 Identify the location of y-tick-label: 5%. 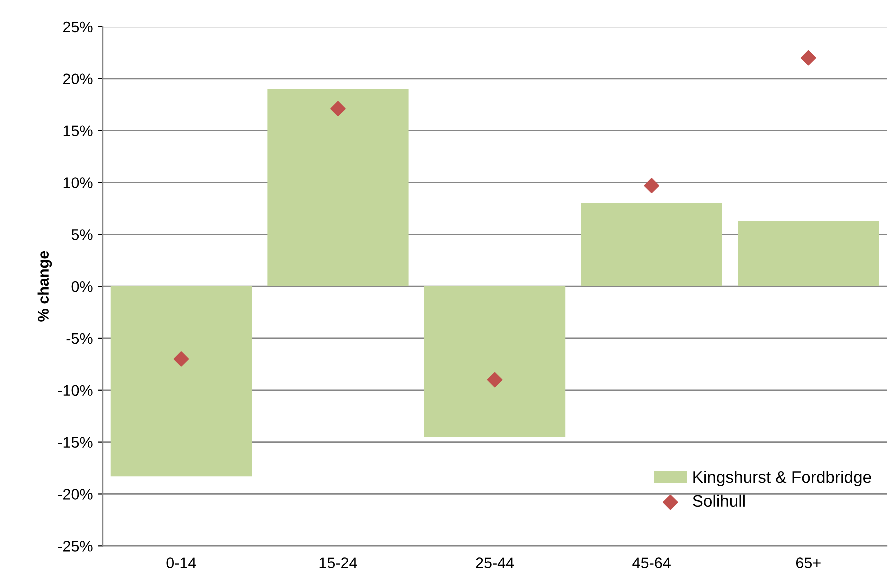
(82, 235).